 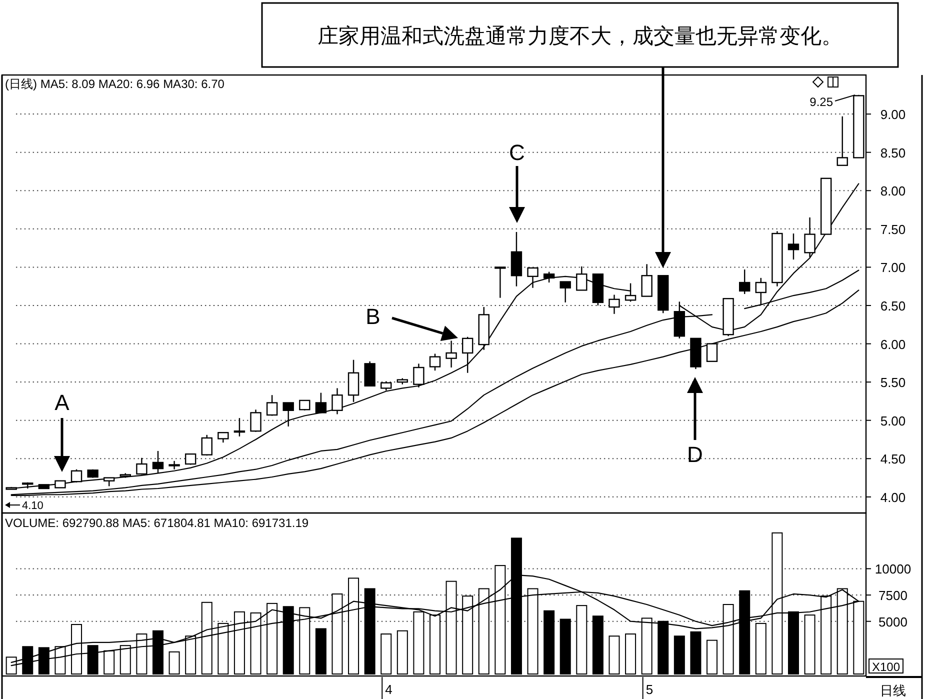 What do you see at coordinates (893, 152) in the screenshot?
I see `y-tick-label: 8.50` at bounding box center [893, 152].